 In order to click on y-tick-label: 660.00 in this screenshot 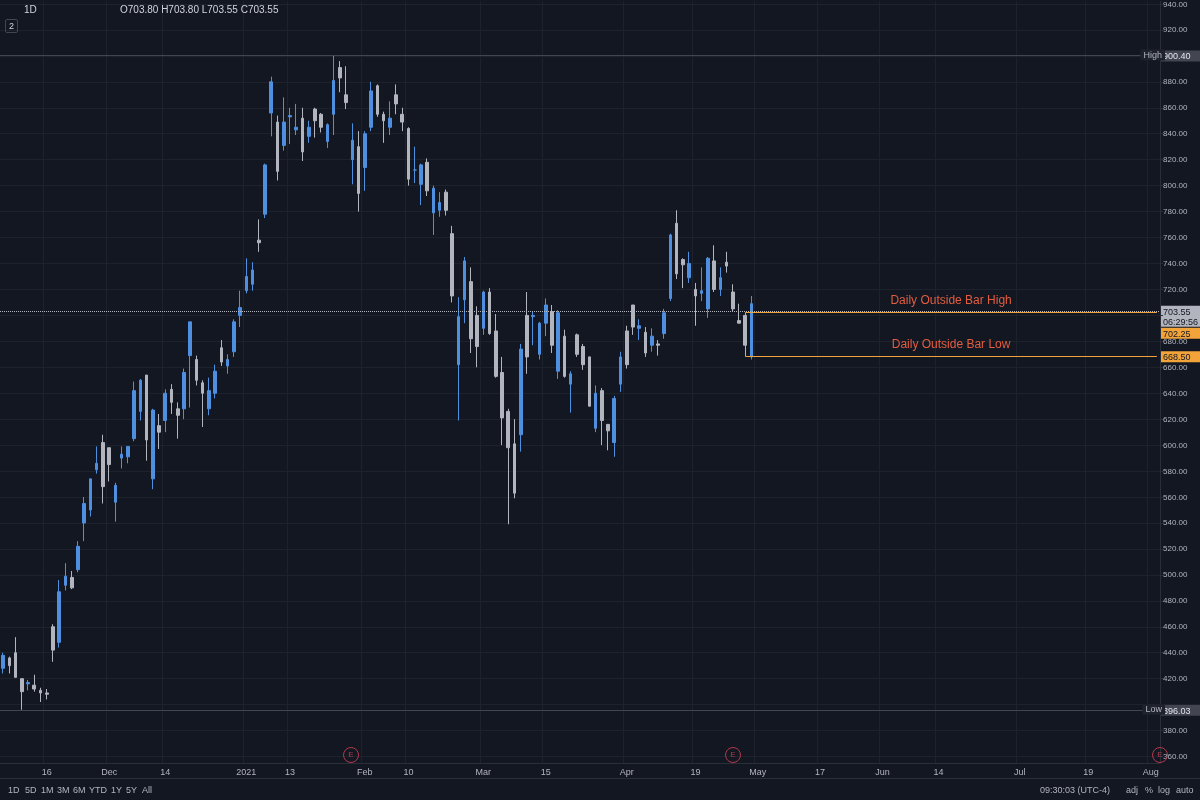, I will do `click(1176, 367)`.